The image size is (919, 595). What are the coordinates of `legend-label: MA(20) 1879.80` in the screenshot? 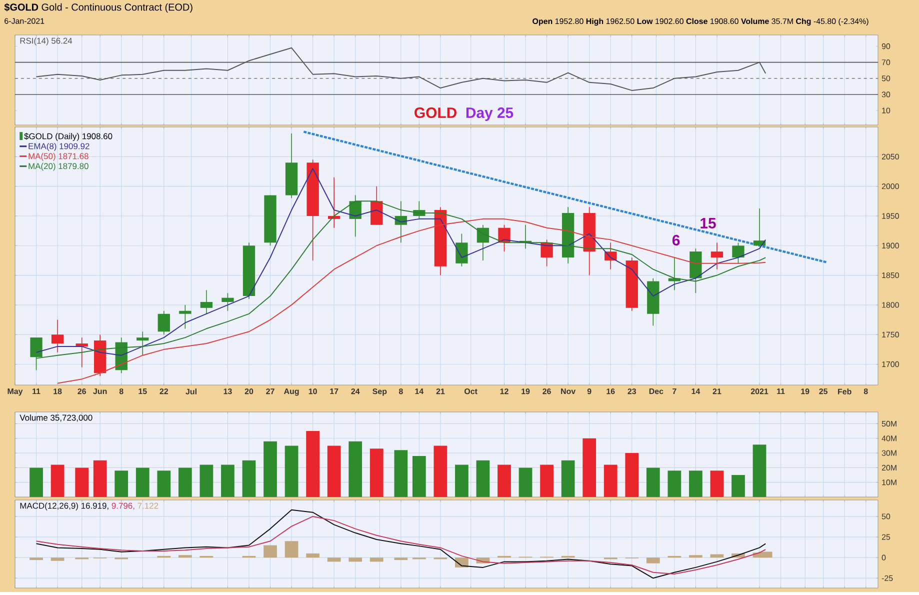 It's located at (58, 166).